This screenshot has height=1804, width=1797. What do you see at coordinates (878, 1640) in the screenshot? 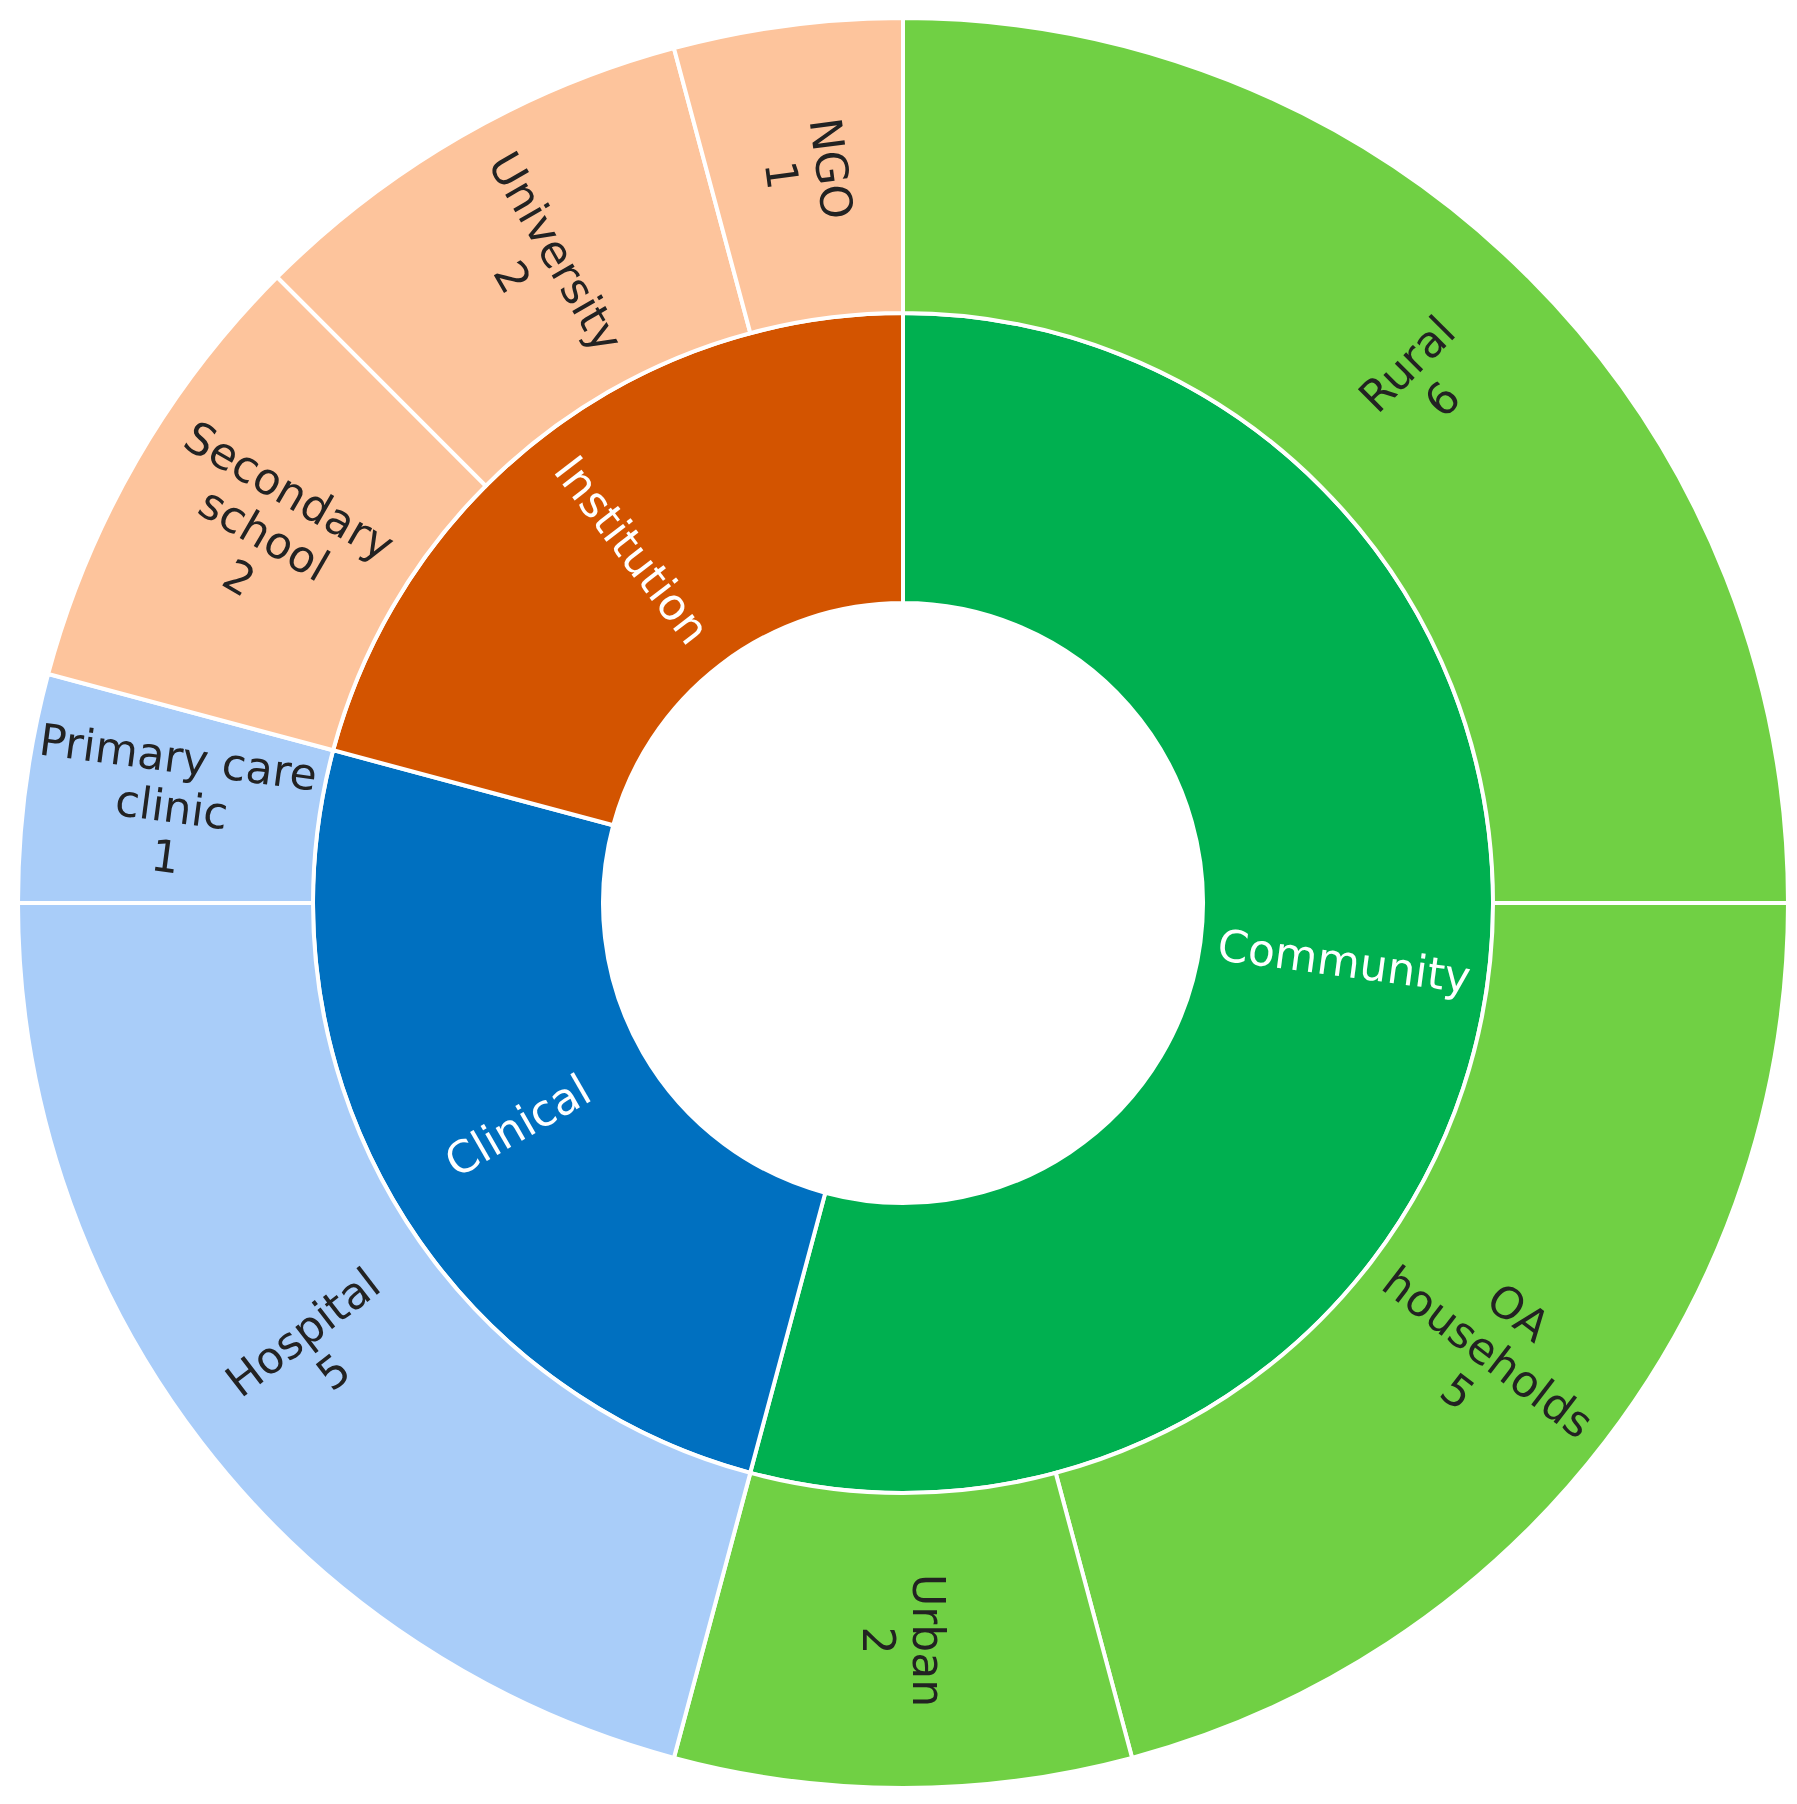
I see `data-label: 2` at bounding box center [878, 1640].